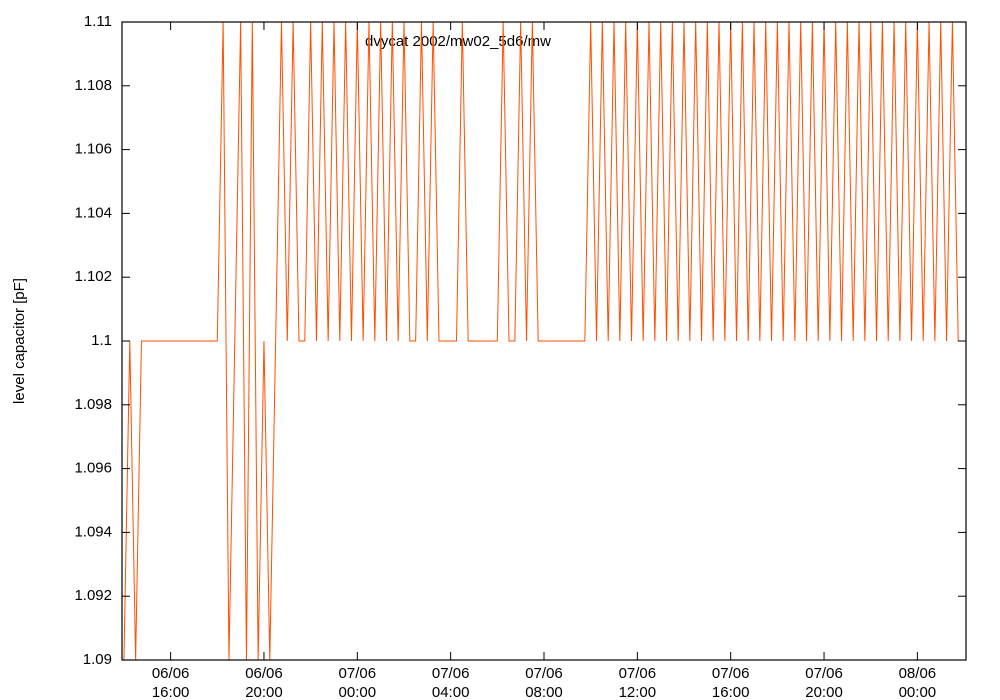 The width and height of the screenshot is (1000, 700). What do you see at coordinates (451, 692) in the screenshot?
I see `x-tick-label: 04:00` at bounding box center [451, 692].